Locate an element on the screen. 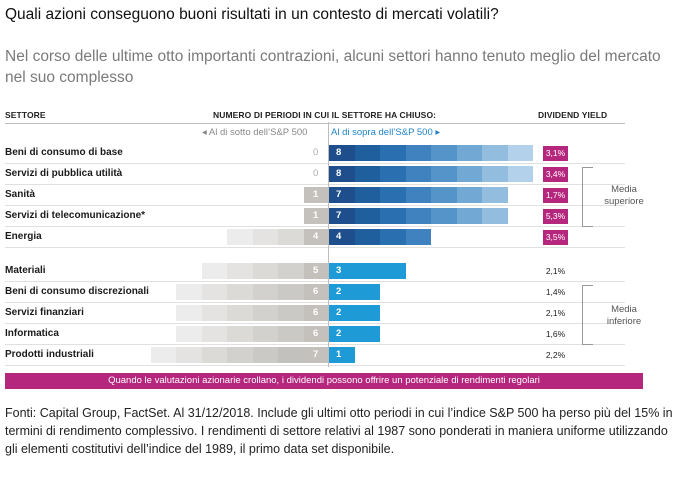 This screenshot has width=684, height=481. above-count-label: 4 is located at coordinates (339, 236).